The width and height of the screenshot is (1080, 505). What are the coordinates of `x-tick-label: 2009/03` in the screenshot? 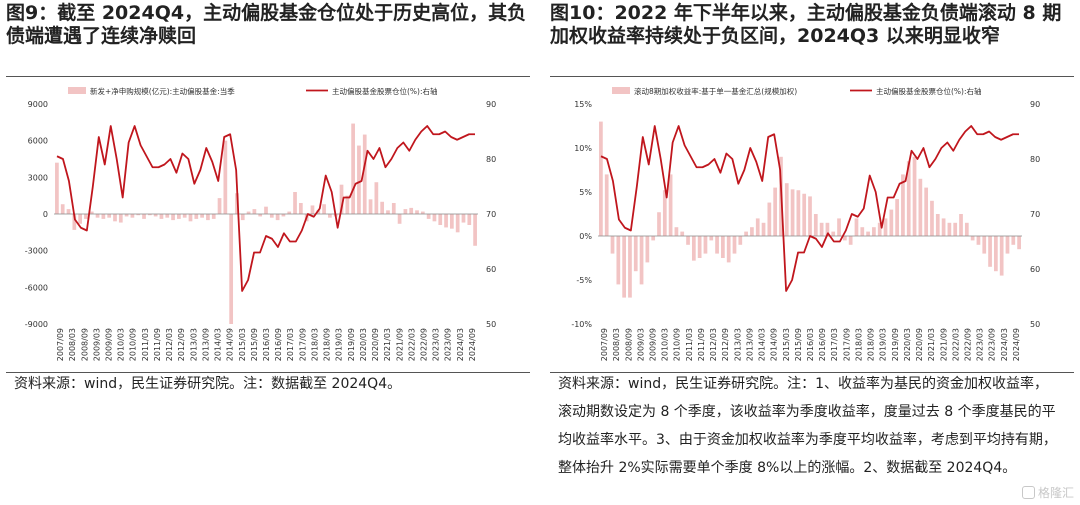 It's located at (96, 344).